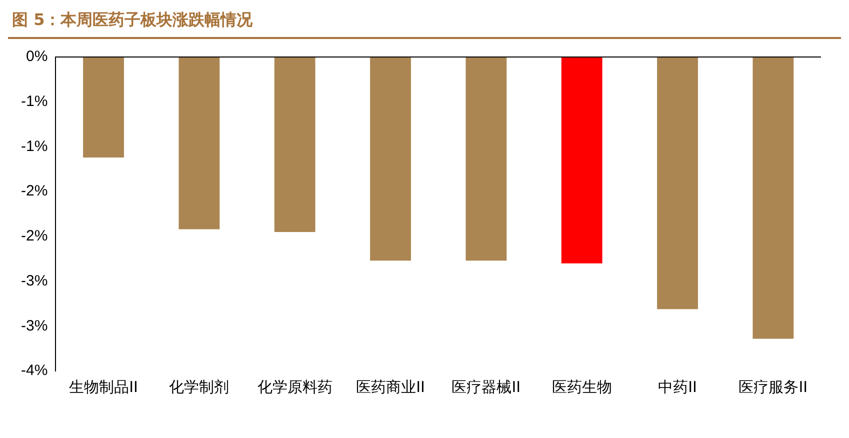 This screenshot has height=438, width=849. Describe the element at coordinates (294, 387) in the screenshot. I see `x-tick-label: 化学原料药` at that location.